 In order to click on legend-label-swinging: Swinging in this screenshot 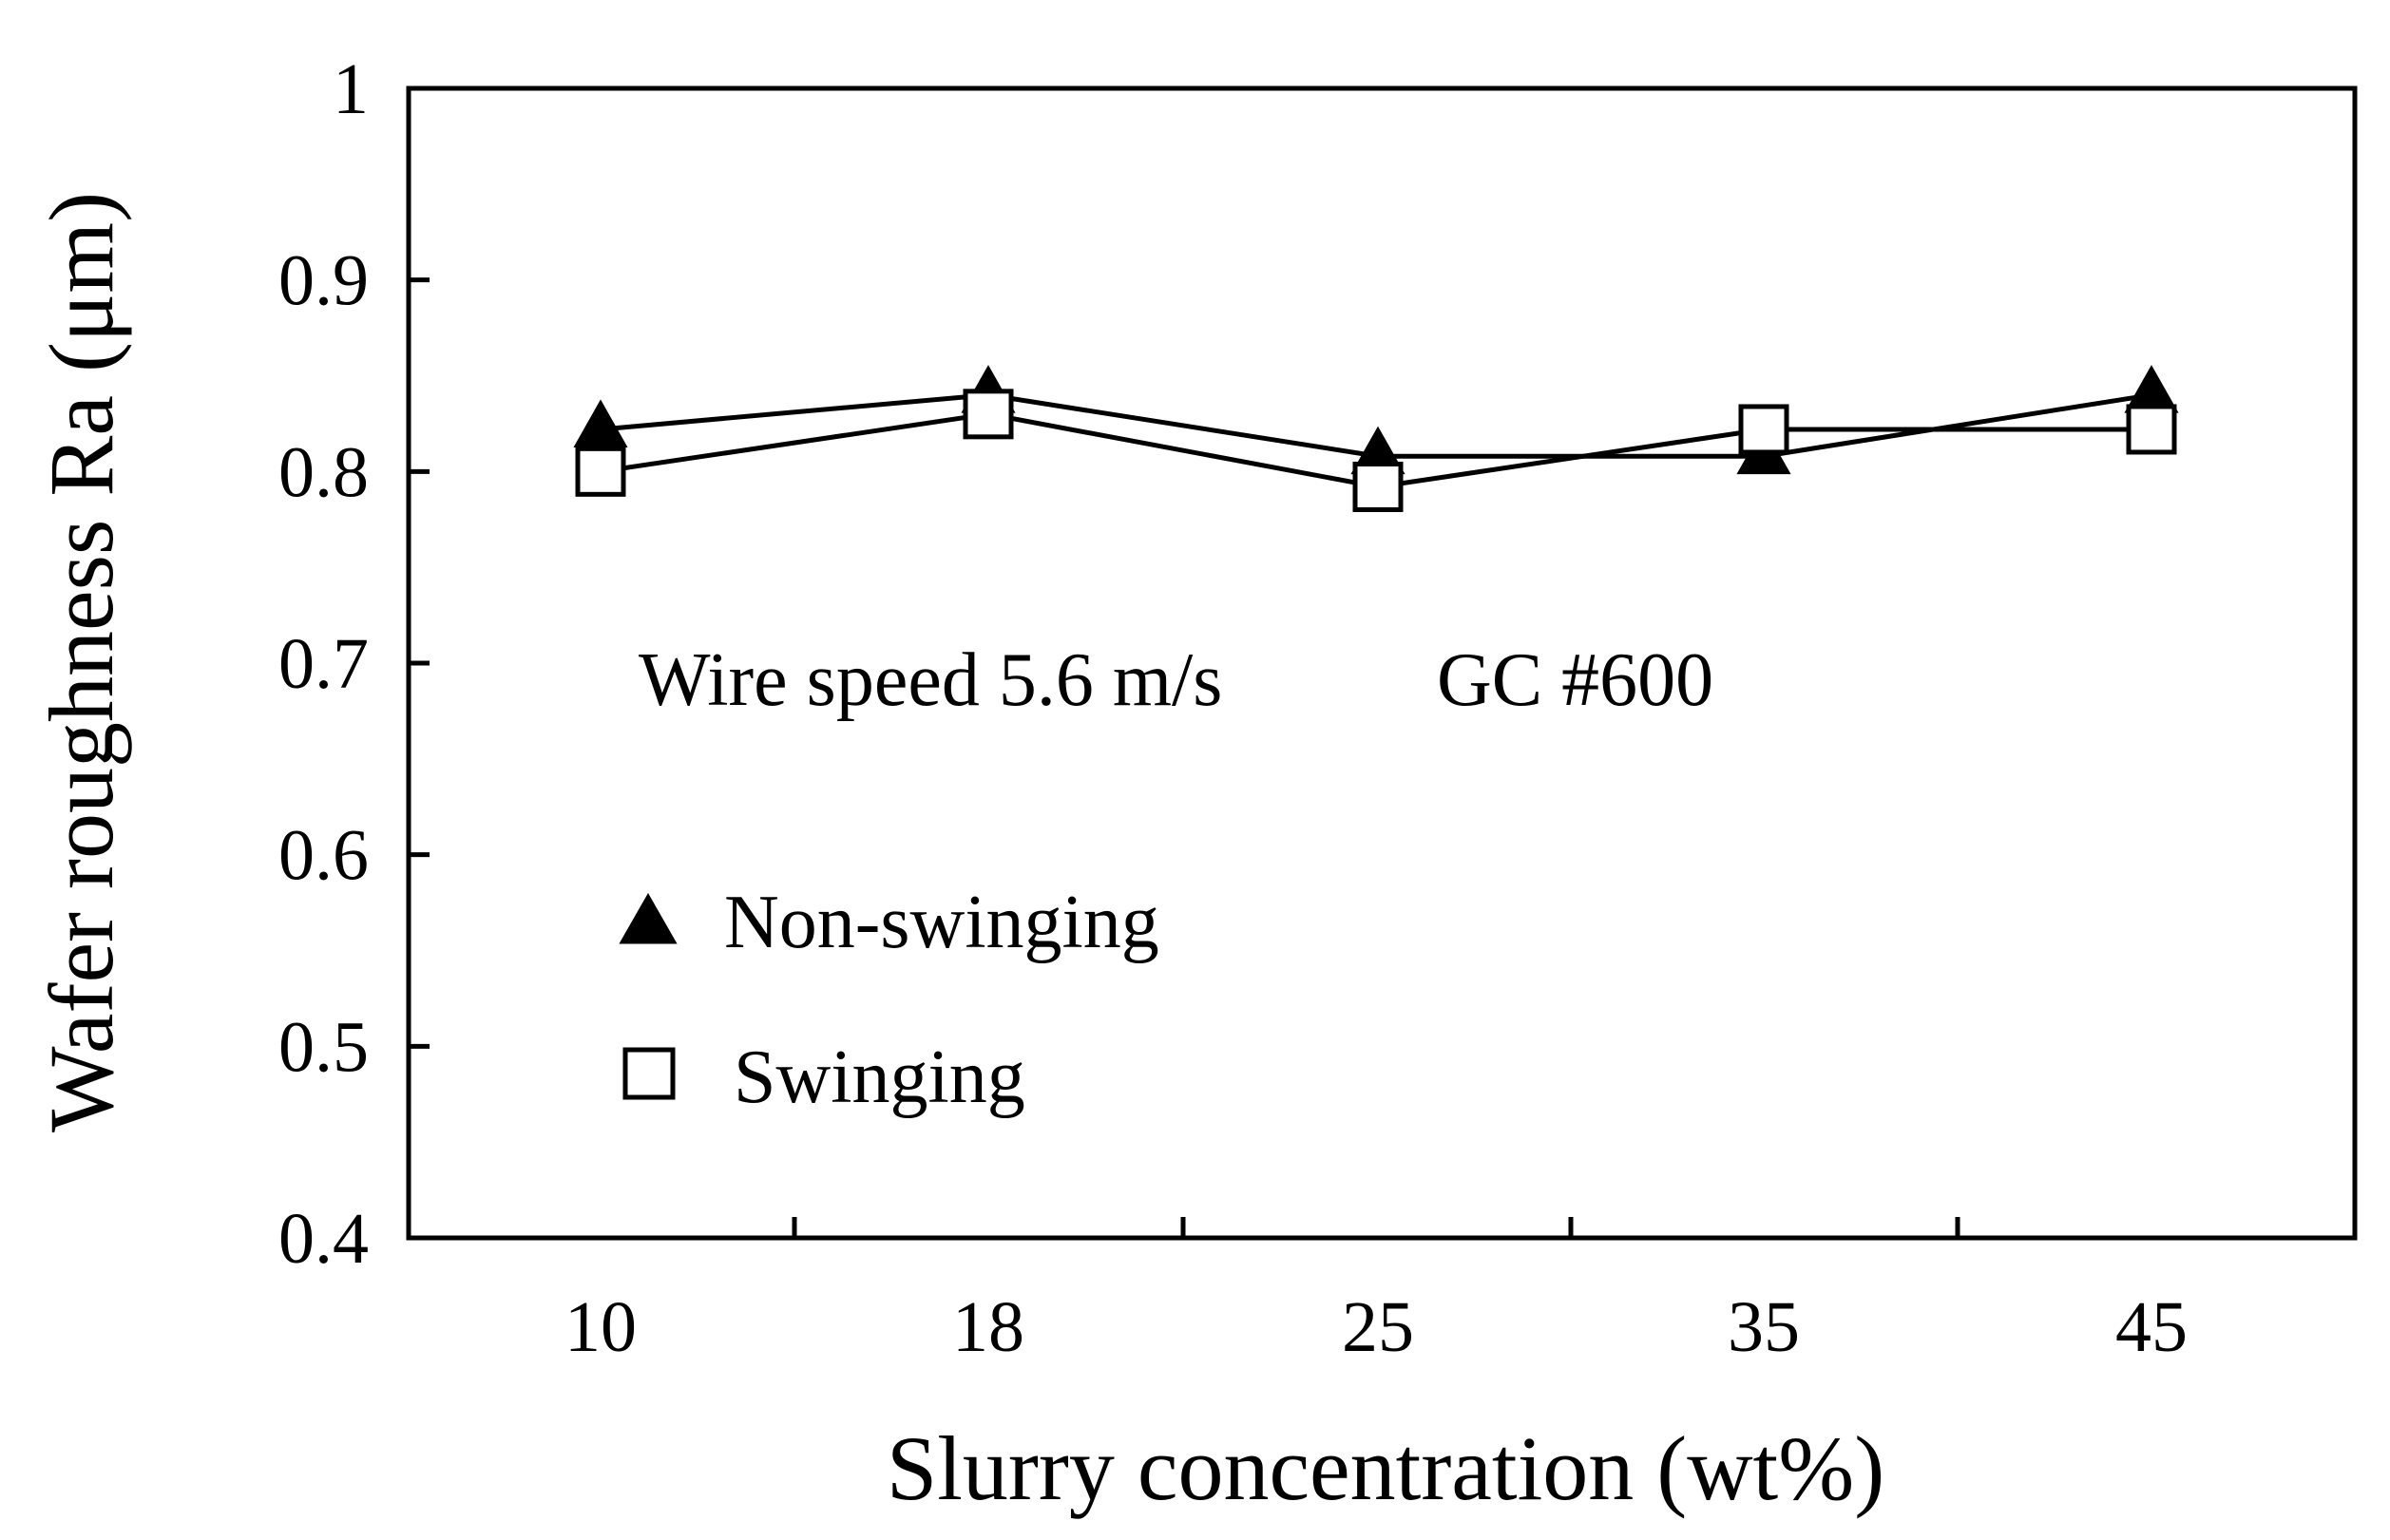, I will do `click(880, 1077)`.